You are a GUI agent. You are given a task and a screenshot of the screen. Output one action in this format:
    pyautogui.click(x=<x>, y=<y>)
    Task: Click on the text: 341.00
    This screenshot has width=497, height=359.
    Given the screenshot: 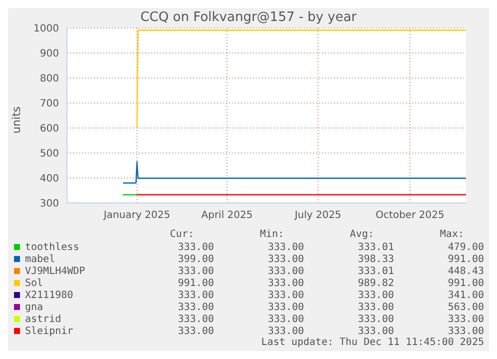 What is the action you would take?
    pyautogui.click(x=465, y=295)
    